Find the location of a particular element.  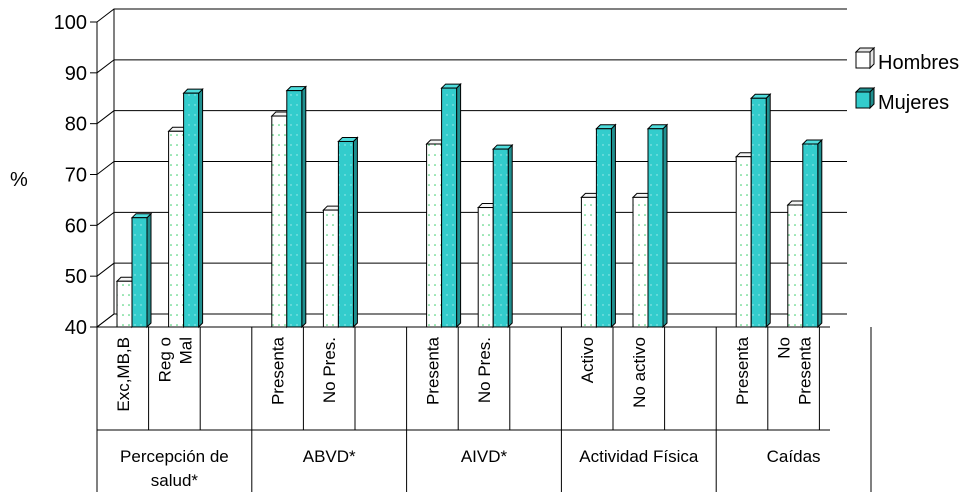

category-label-line: Mal is located at coordinates (185, 350).